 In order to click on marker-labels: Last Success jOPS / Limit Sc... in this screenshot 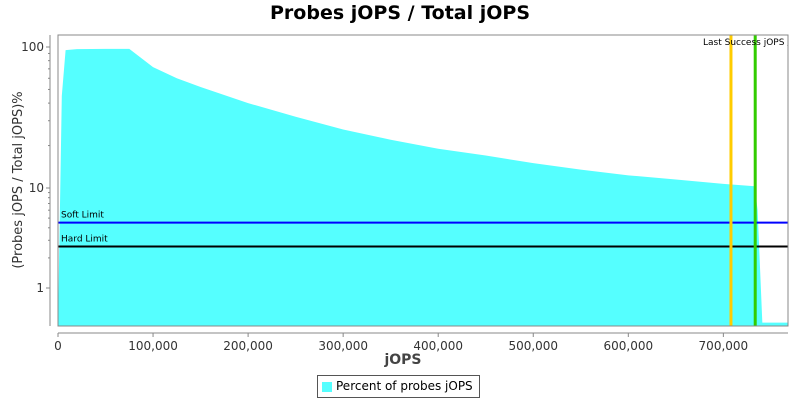, I will do `click(751, 43)`.